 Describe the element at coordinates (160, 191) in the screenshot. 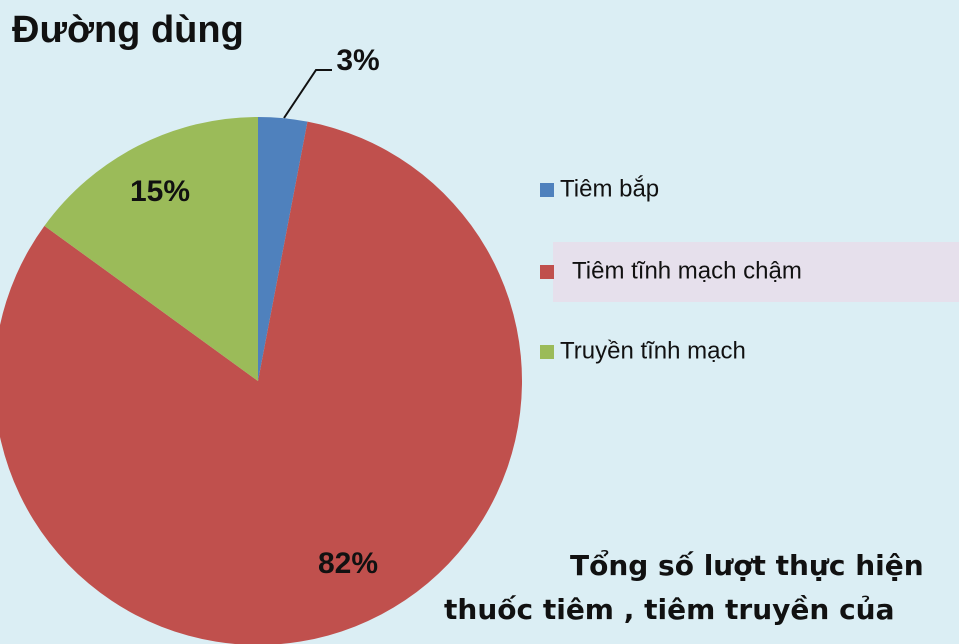

I see `data-label: 15%` at that location.